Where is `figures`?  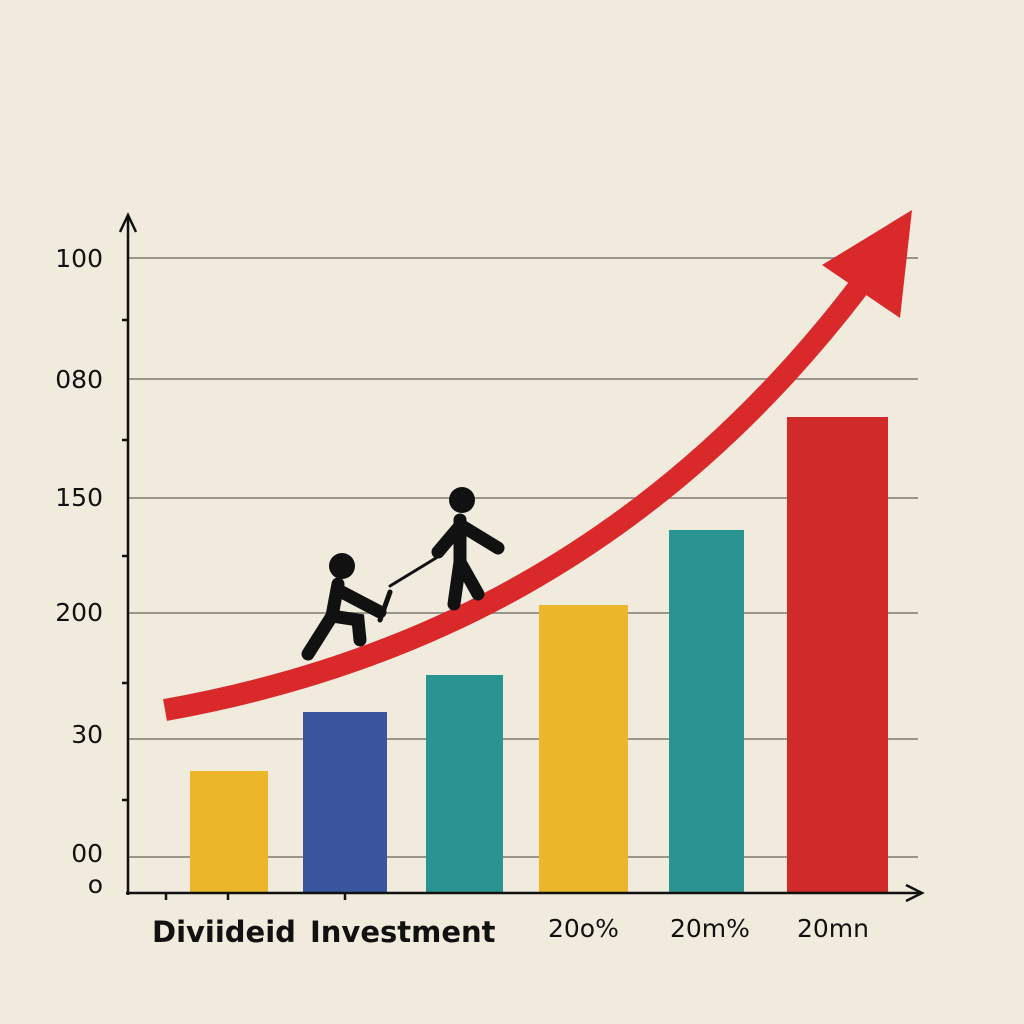 figures is located at coordinates (403, 574).